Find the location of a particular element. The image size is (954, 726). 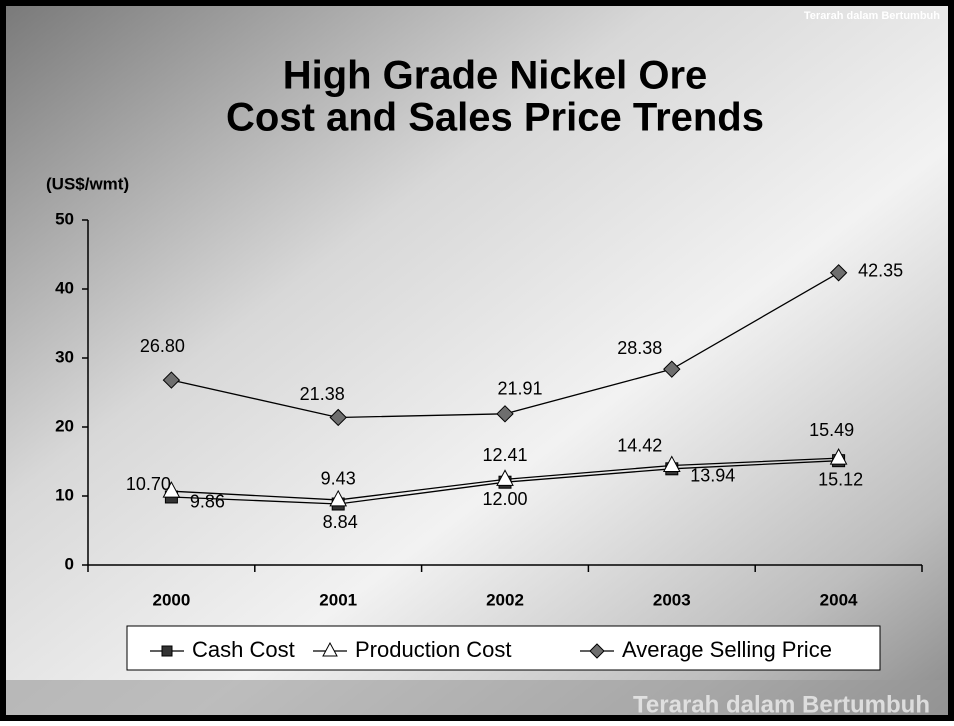

data-label: 8.84 is located at coordinates (340, 522).